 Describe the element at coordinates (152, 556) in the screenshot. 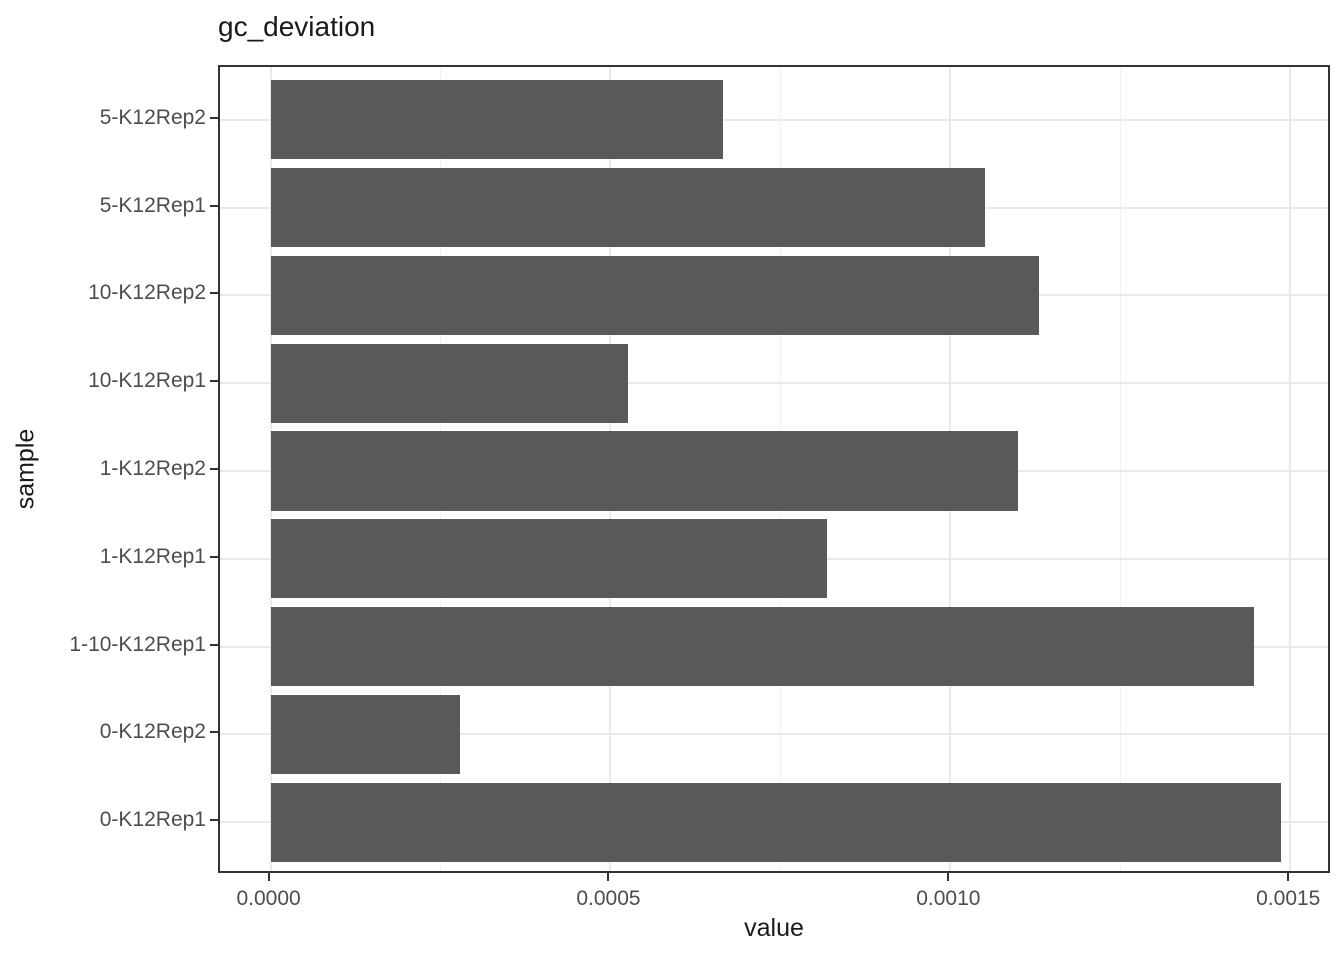

I see `y-tick-label: 1-K12Rep1` at that location.